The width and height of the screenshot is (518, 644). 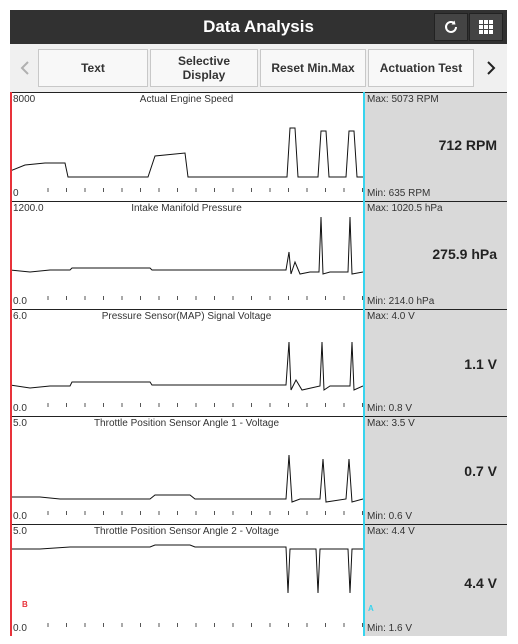 I want to click on cursor-a-line, so click(x=364, y=364).